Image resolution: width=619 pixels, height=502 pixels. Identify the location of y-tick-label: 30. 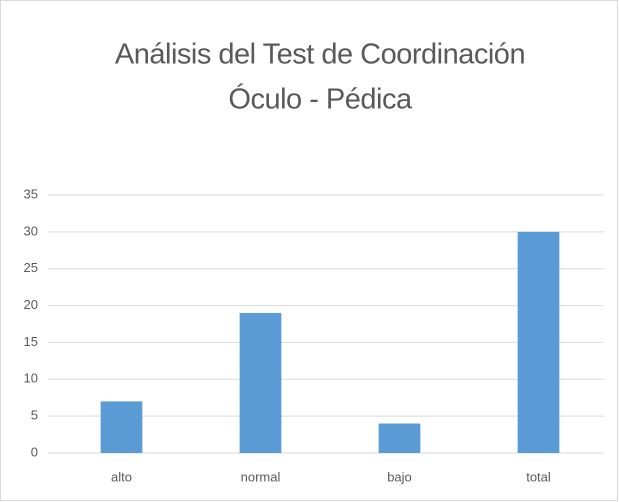
(31, 230).